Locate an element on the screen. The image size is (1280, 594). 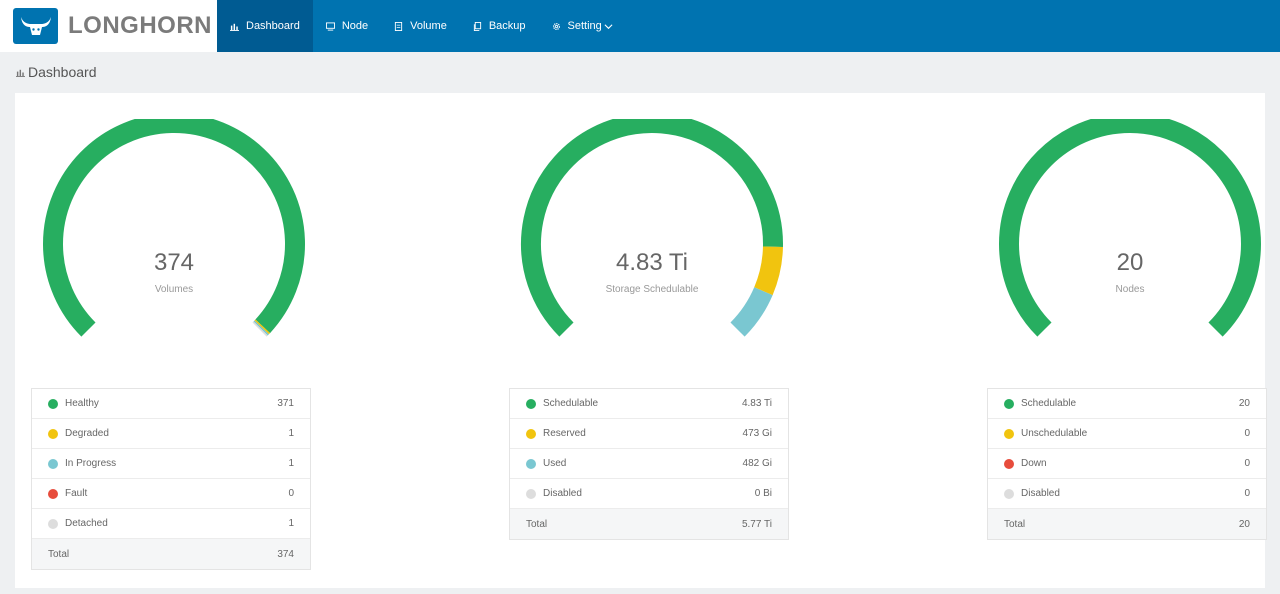
nodes-gauge: 20 Nodes is located at coordinates (1130, 239).